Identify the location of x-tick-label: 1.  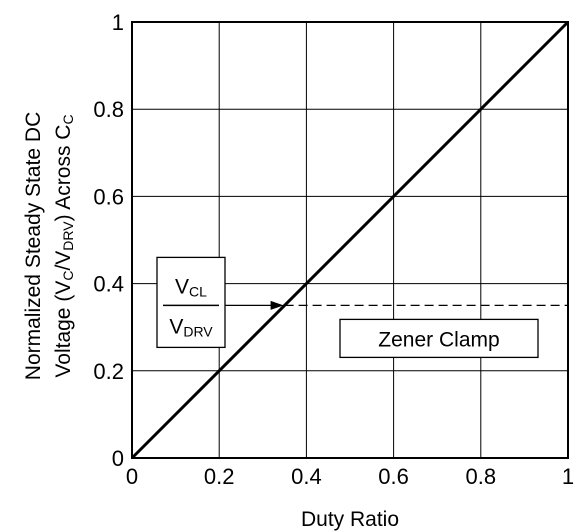
(568, 476).